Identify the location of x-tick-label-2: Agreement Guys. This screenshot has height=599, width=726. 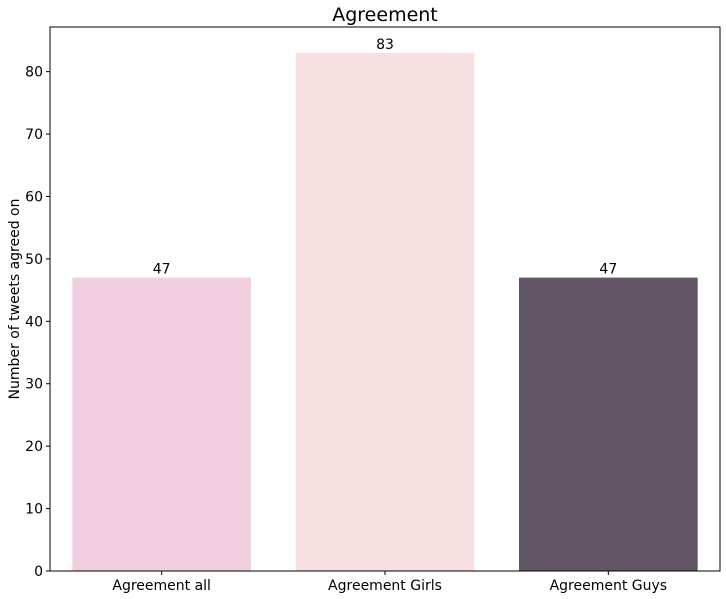
(609, 586).